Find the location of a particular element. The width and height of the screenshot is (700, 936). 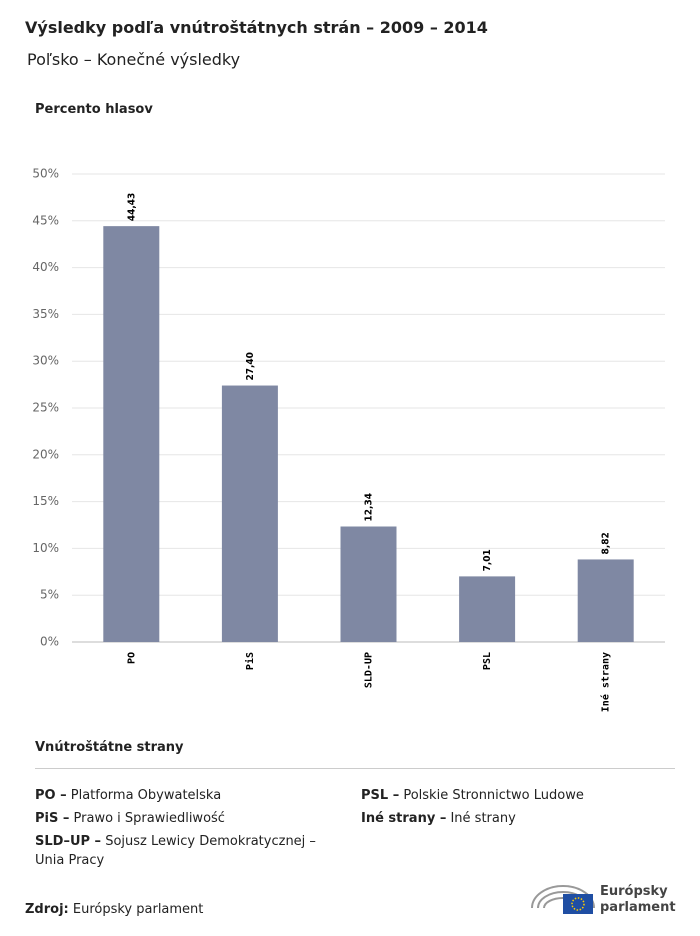

legend-name: Platforma Obywatelska is located at coordinates (146, 795).